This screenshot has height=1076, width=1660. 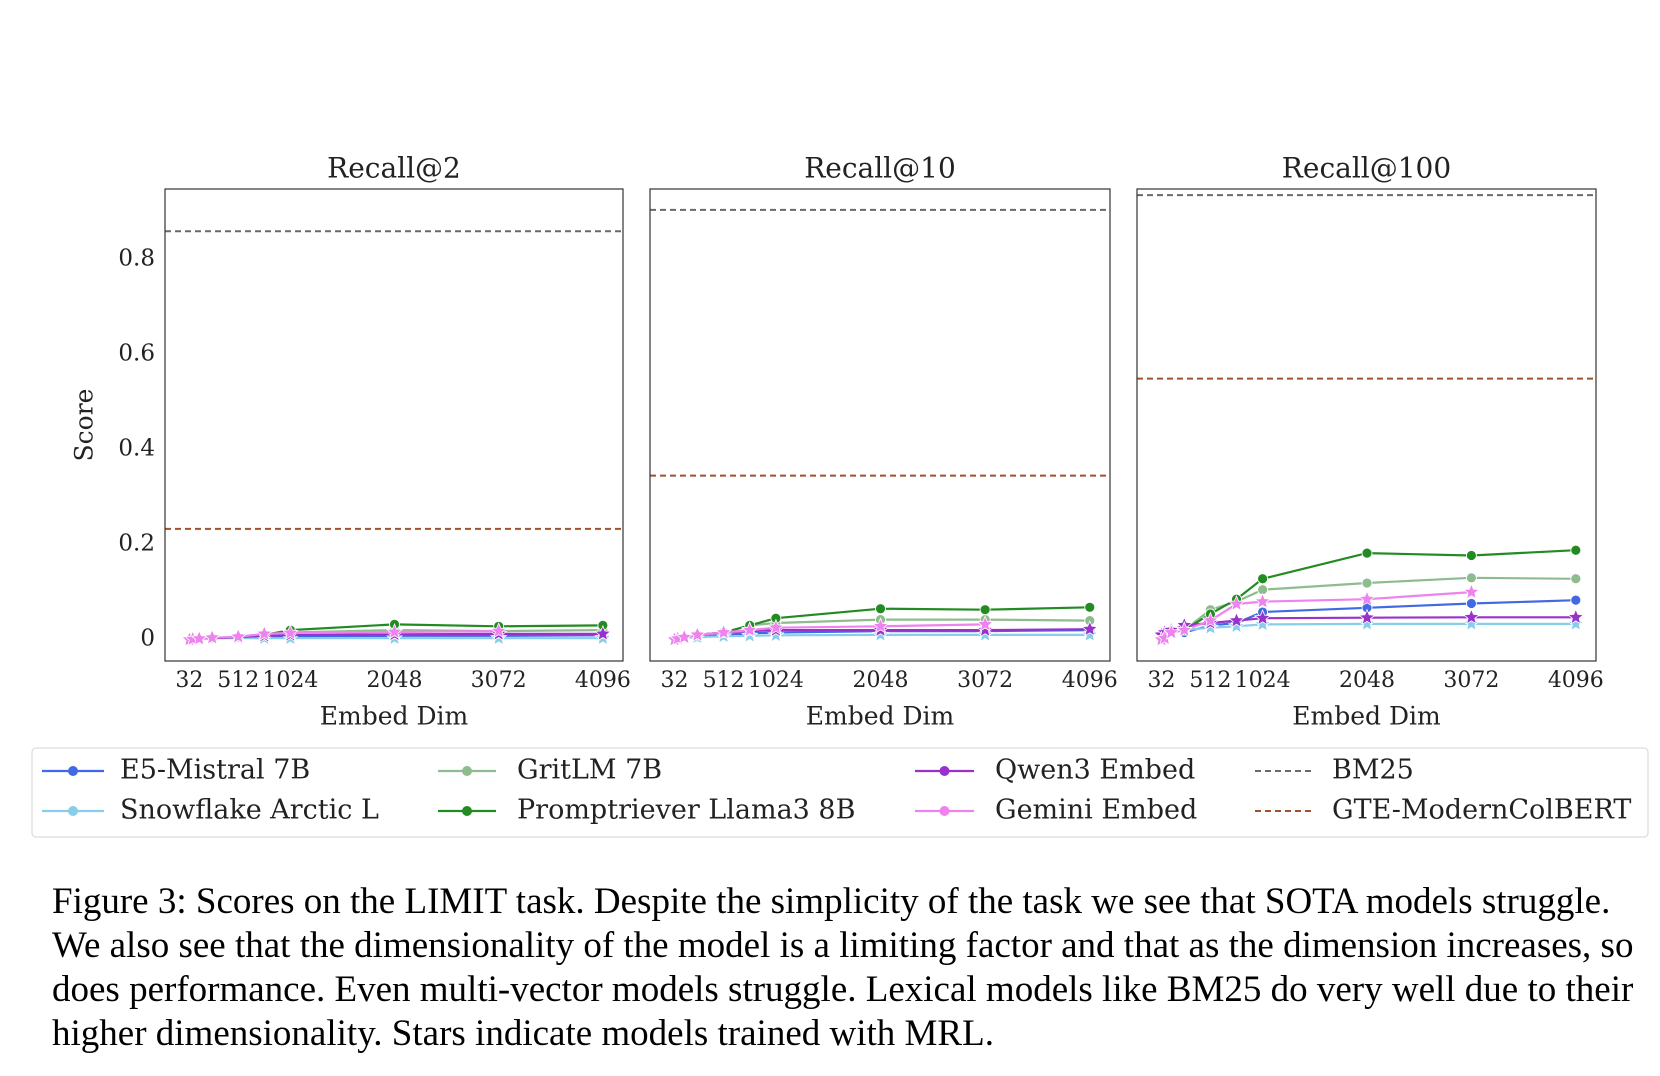 I want to click on y-tick-label: 0.8, so click(x=136, y=258).